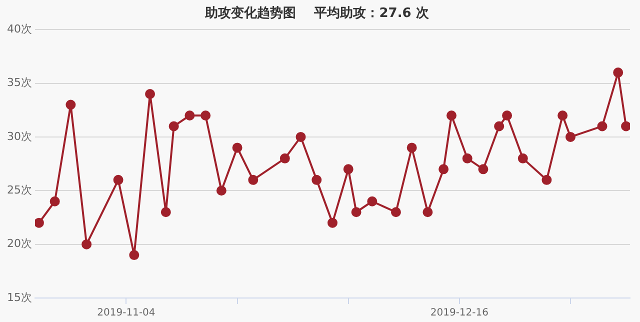  Describe the element at coordinates (19, 243) in the screenshot. I see `y-tick-label: 20次` at that location.